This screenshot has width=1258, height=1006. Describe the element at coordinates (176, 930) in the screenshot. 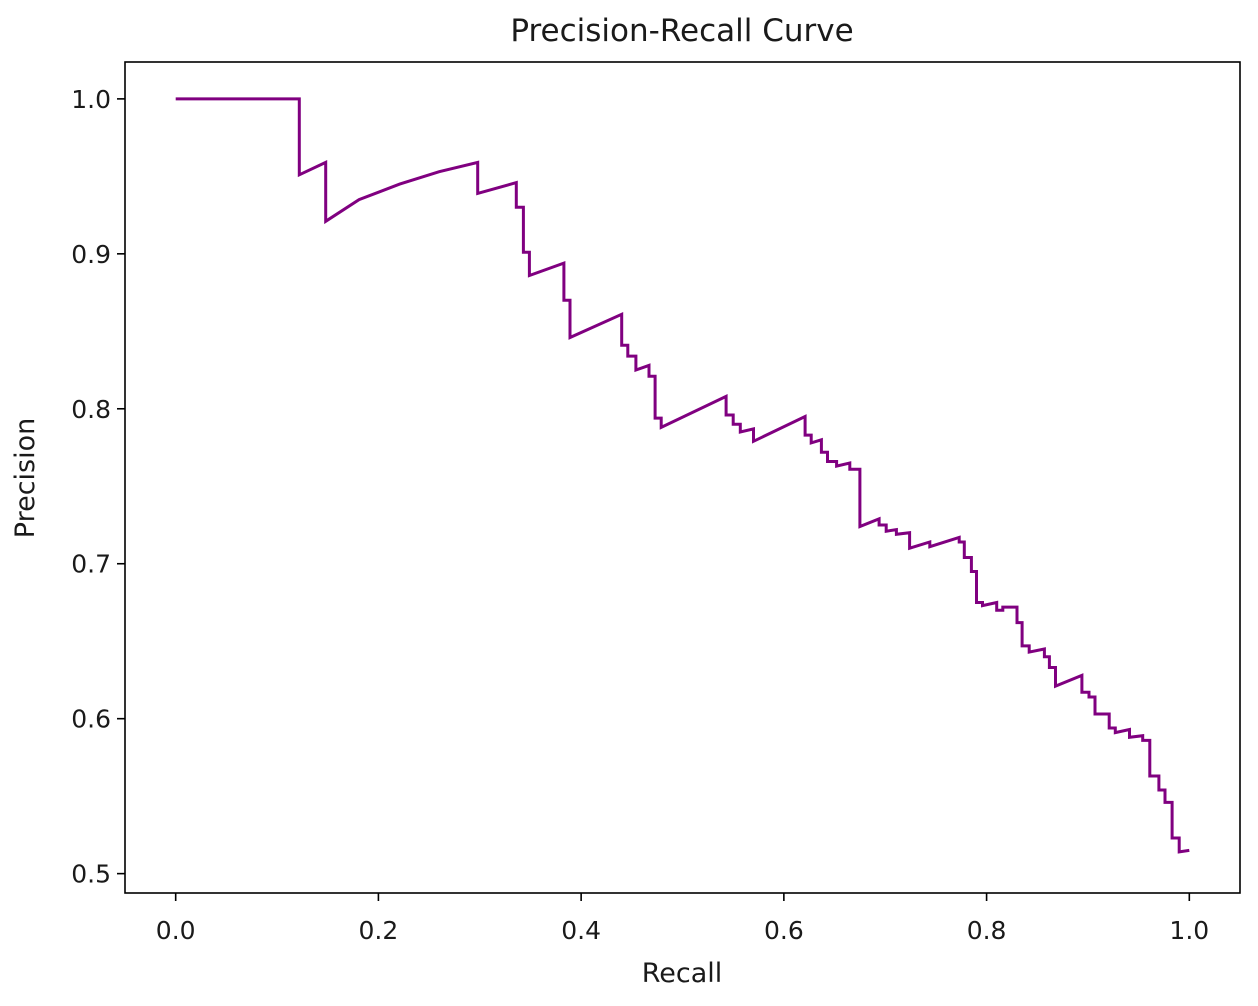

I see `x-tick-label: 0.0` at that location.